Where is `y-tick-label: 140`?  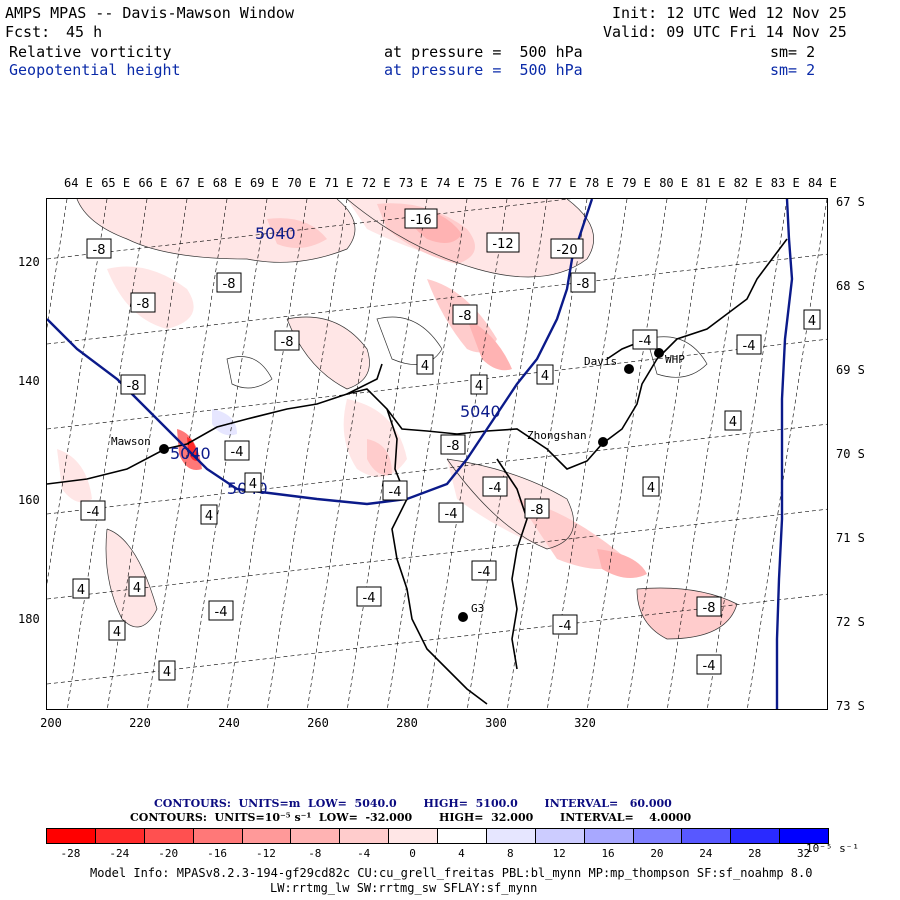 y-tick-label: 140 is located at coordinates (29, 381).